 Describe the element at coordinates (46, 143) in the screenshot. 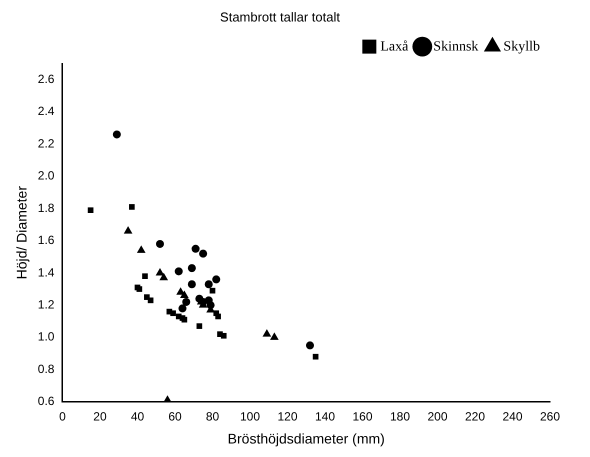

I see `y-tick-label: 2.2` at that location.